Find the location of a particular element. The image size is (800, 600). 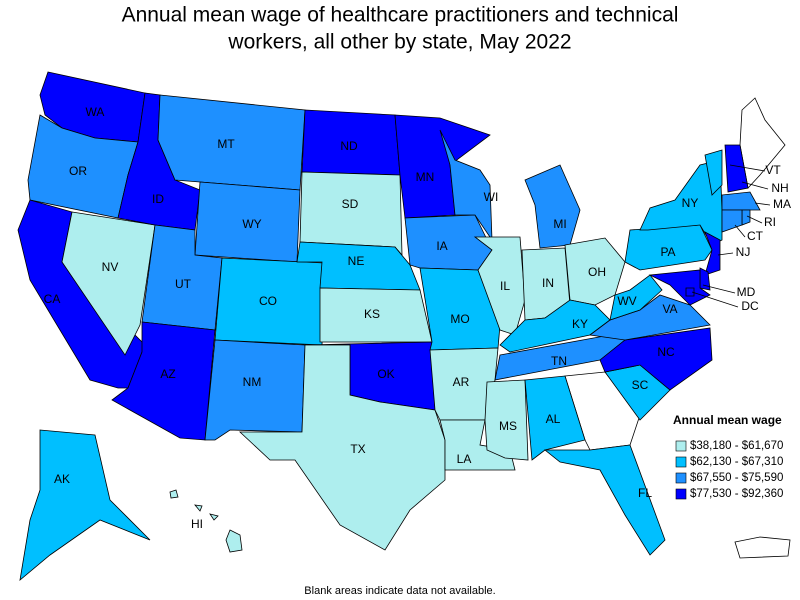

state-label: WY is located at coordinates (251, 224).